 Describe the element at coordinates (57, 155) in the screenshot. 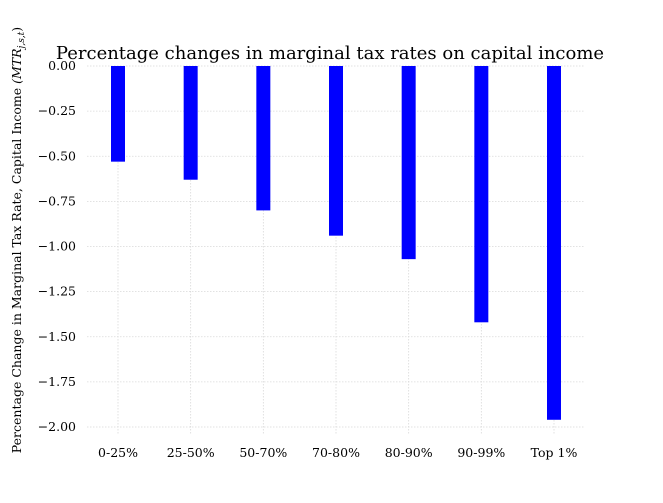

I see `y-tick-label: −0.50` at that location.